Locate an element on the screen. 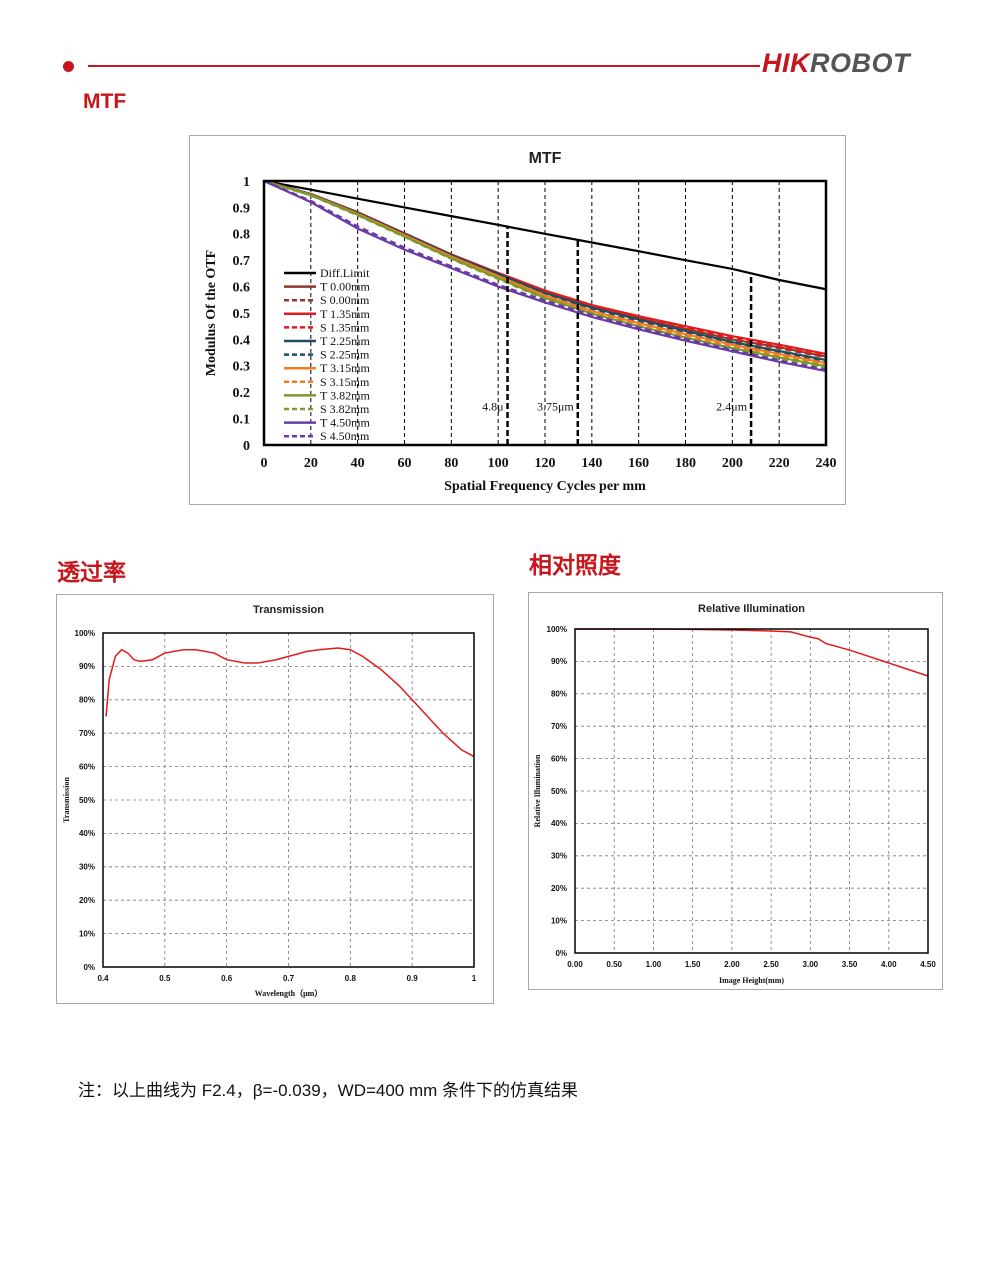  legend-label: T 4.50mm is located at coordinates (345, 423).